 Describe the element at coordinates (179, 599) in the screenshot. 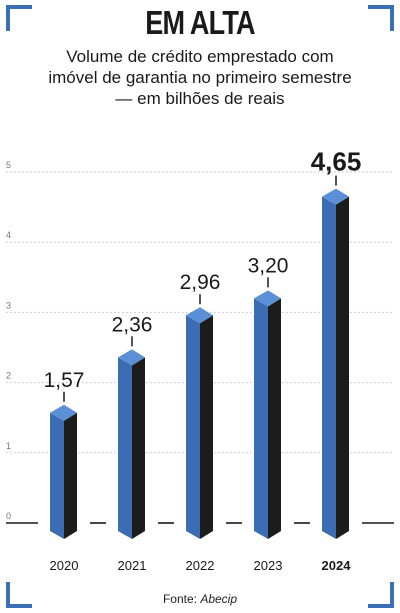

I see `source-label: Fonte:` at that location.